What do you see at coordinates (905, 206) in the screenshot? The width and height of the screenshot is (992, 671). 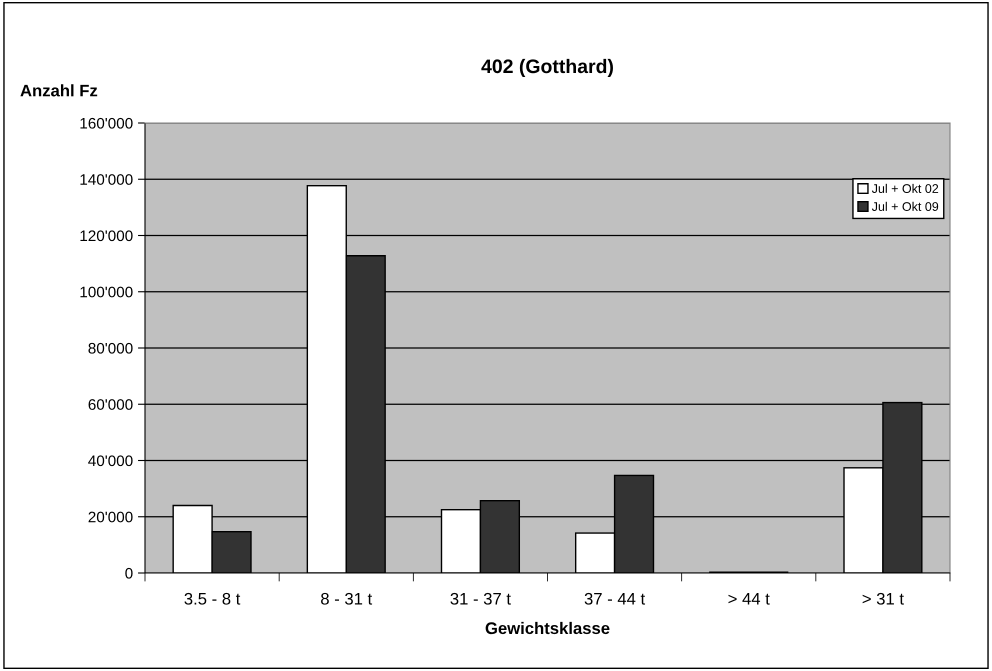 I see `legend-label: Jul + Okt 09` at bounding box center [905, 206].